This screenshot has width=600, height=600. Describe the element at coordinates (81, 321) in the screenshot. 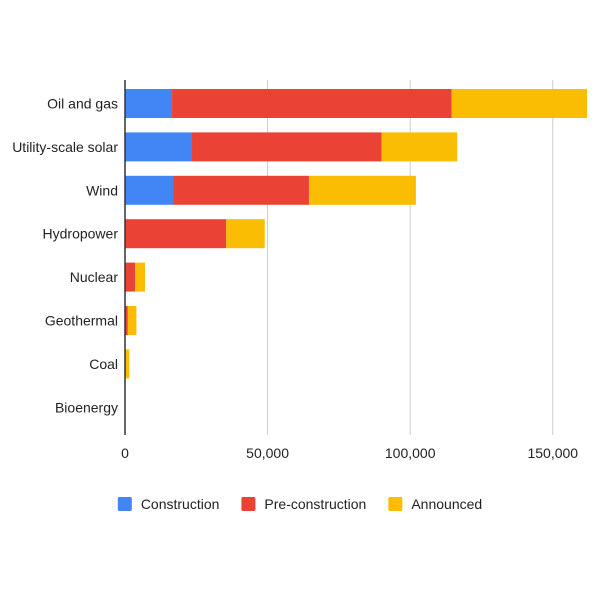

I see `category-label-geothermal: Geothermal` at that location.